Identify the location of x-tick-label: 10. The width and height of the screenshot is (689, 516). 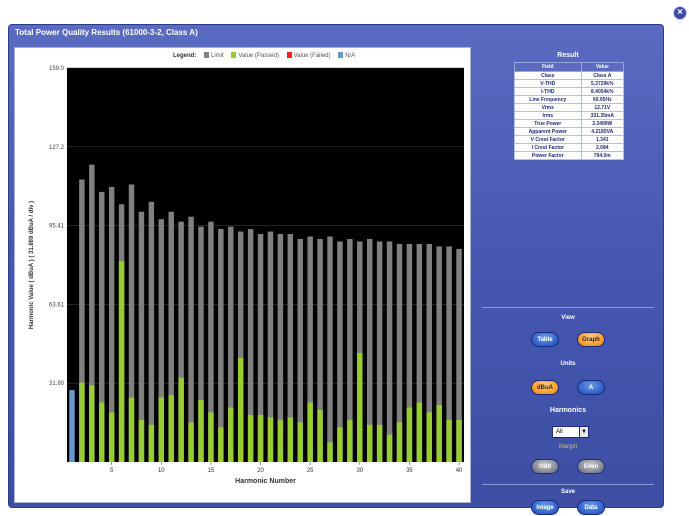
(161, 471).